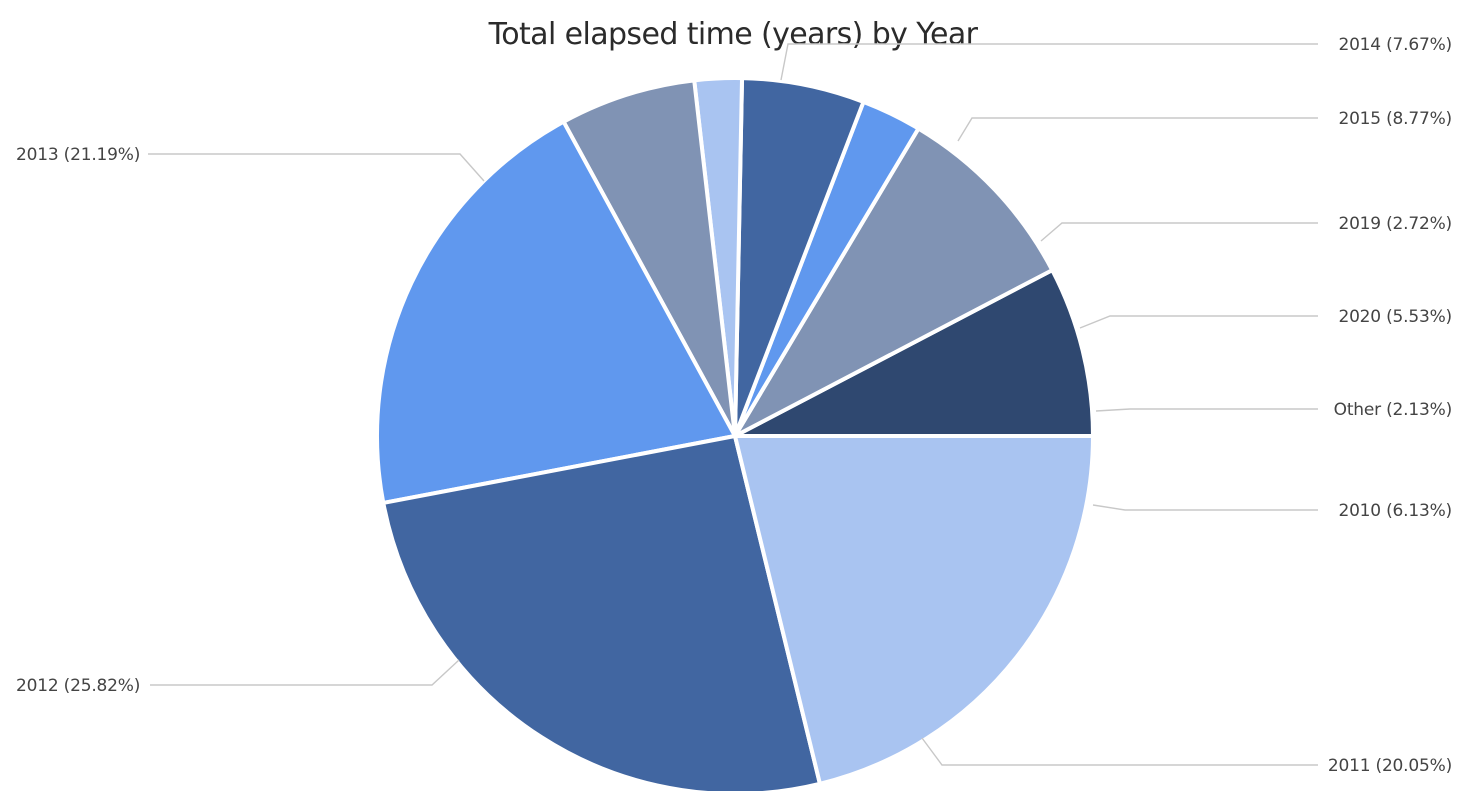  I want to click on slice-label-2010: 2010 (6.13%), so click(1395, 511).